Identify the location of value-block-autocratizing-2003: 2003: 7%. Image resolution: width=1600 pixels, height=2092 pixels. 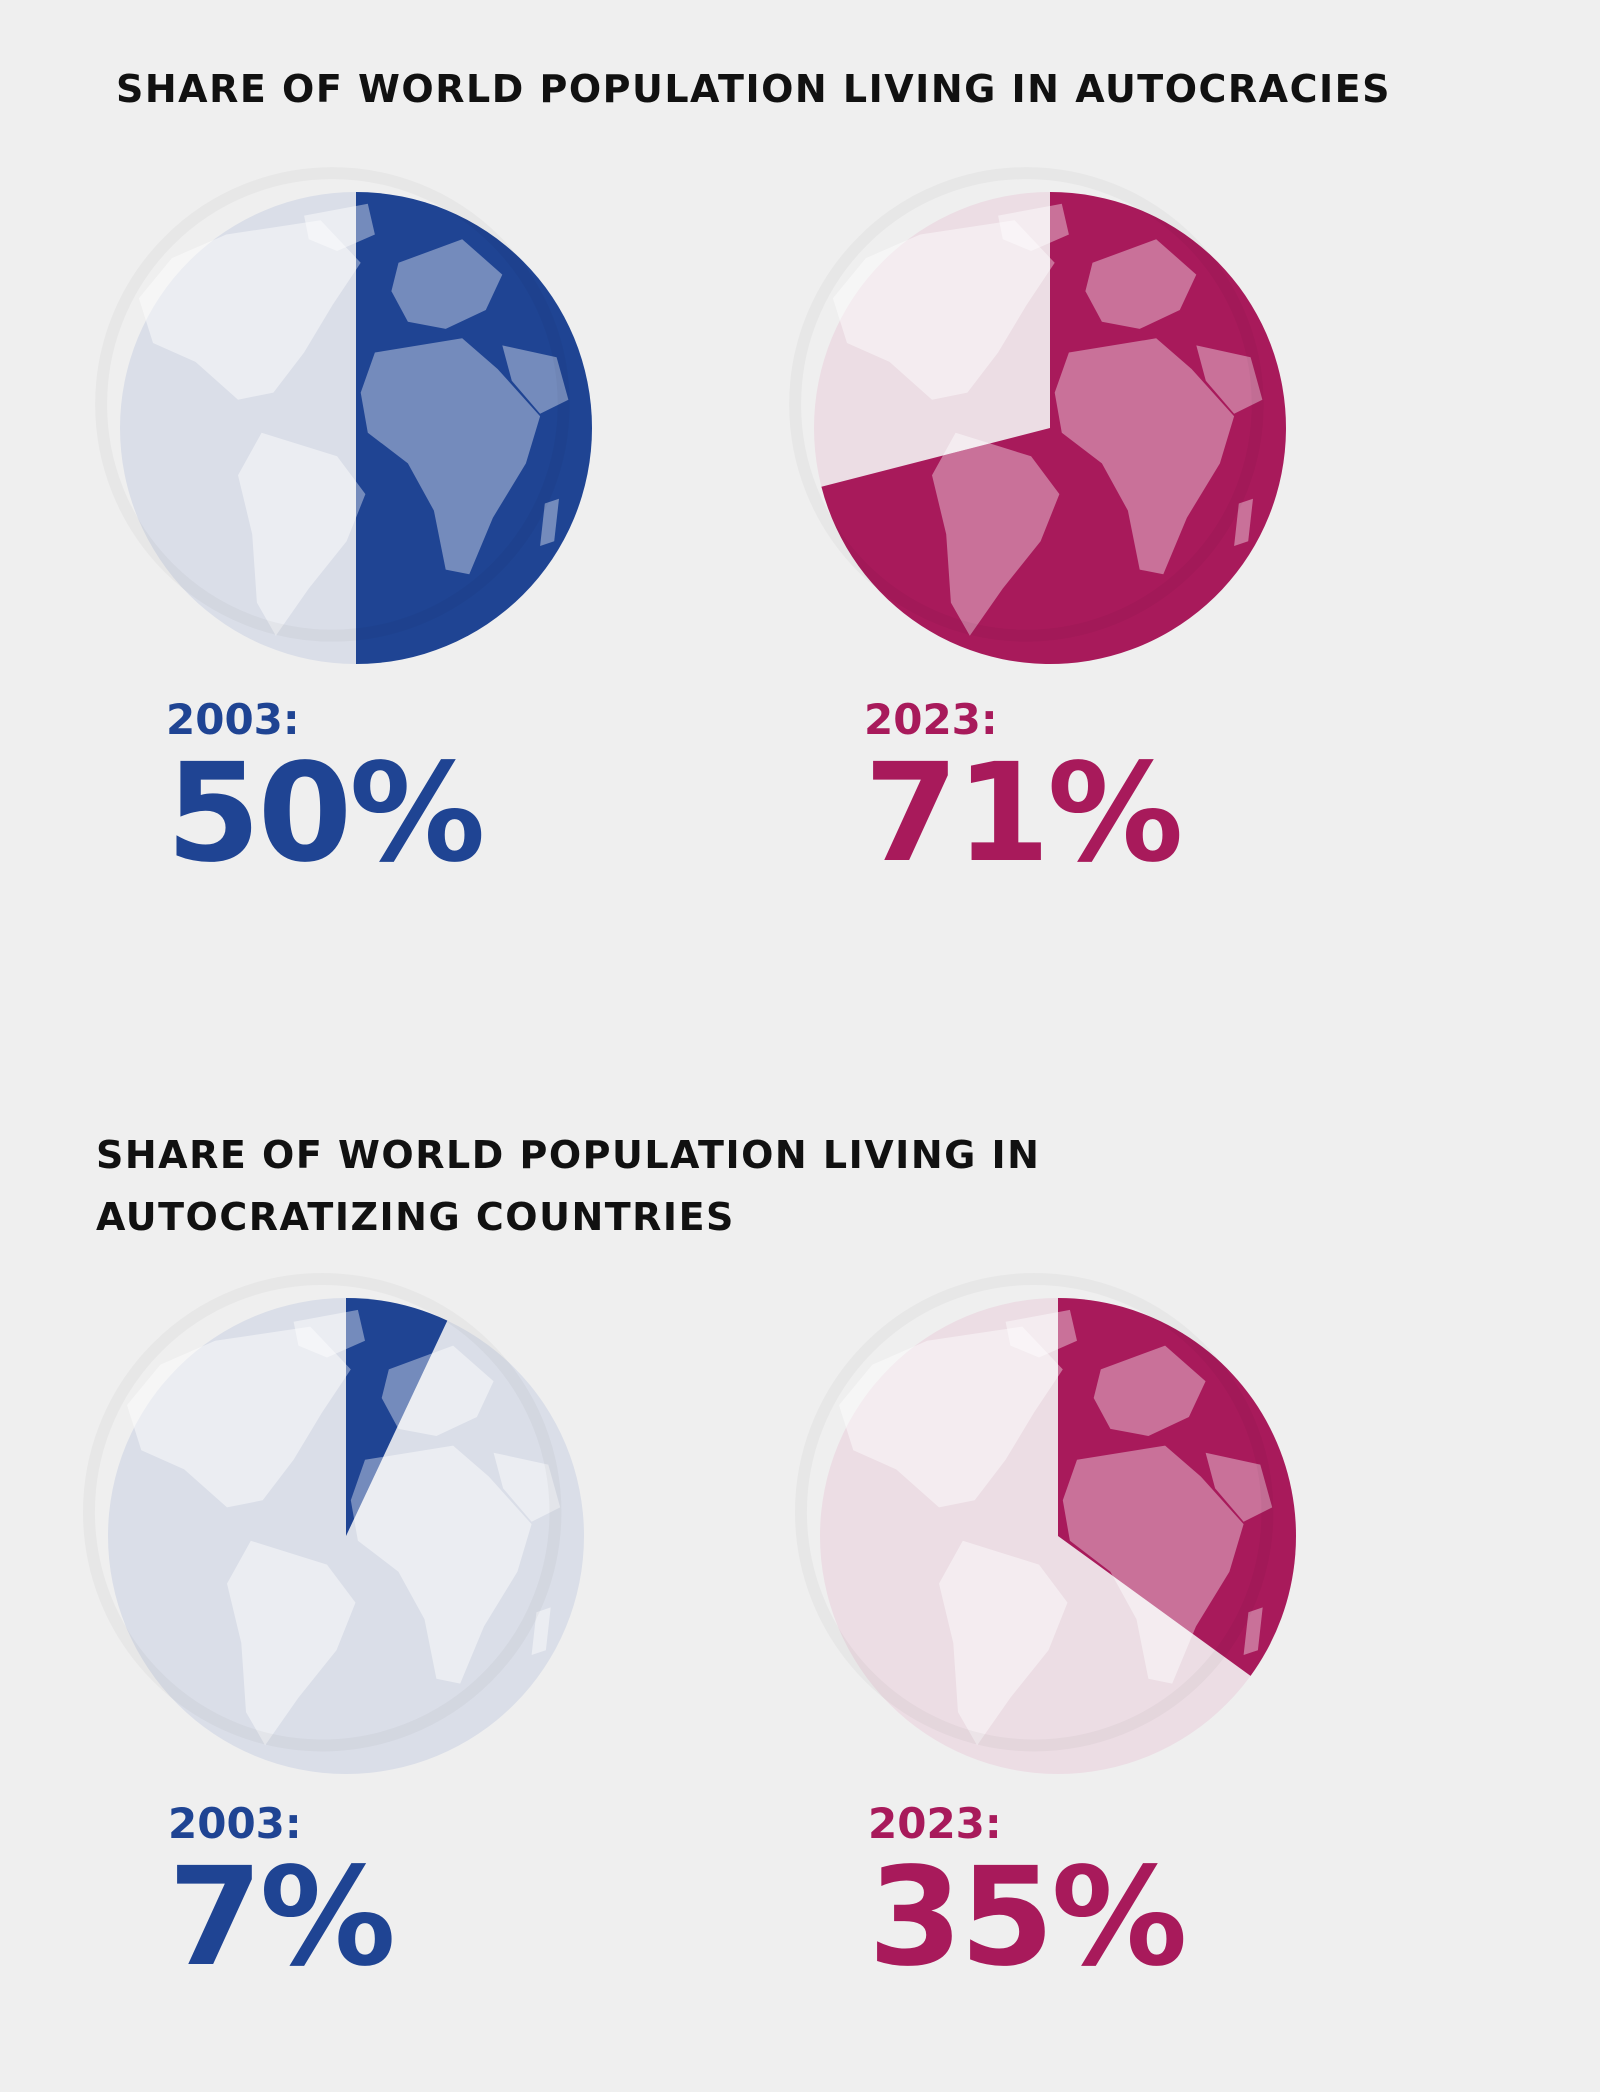
(282, 1898).